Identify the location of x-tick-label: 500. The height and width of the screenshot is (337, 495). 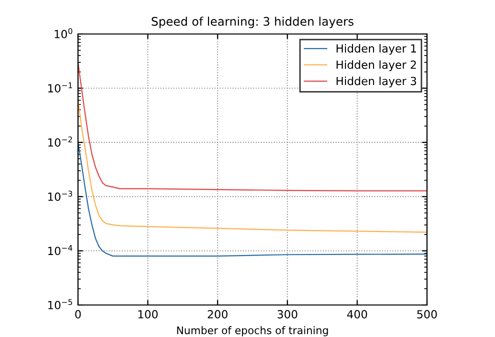
(427, 314).